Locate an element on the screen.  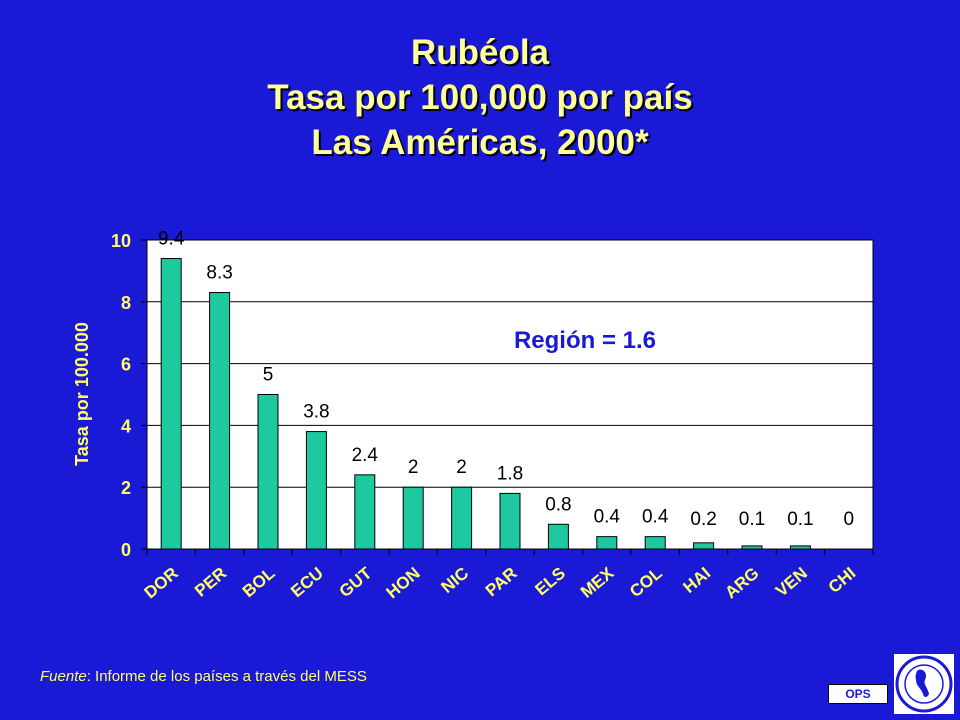
value-label-ecu: 3.8 is located at coordinates (316, 412).